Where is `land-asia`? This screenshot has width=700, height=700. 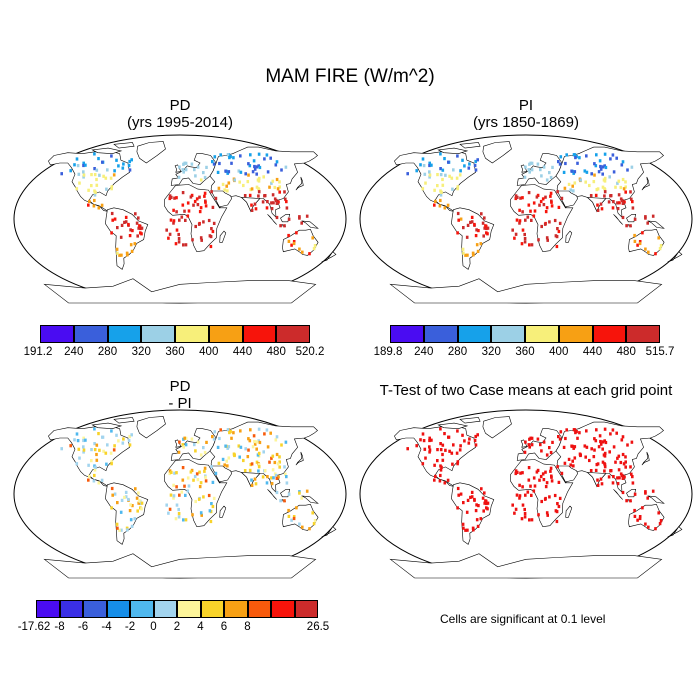
land-asia is located at coordinates (609, 182).